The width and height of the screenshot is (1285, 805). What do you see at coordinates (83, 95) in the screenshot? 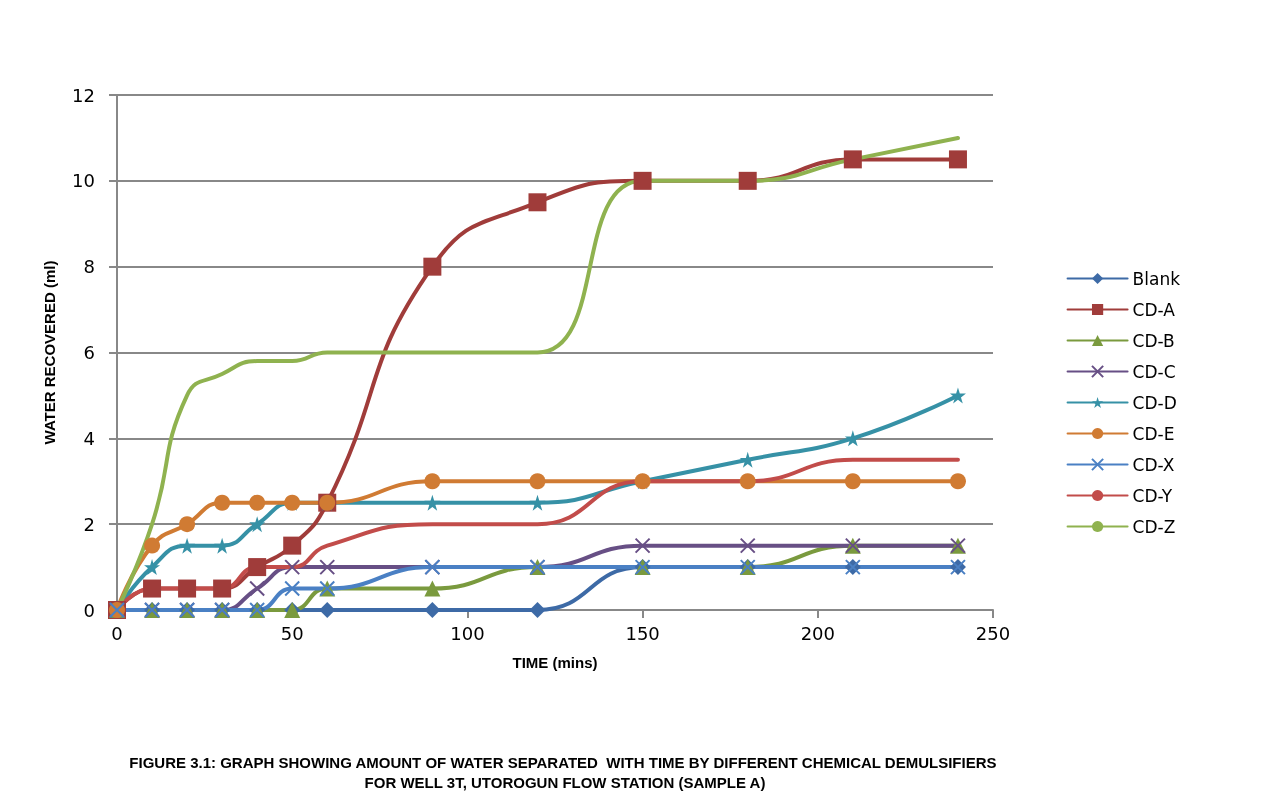
I see `y-tick-label: 12` at bounding box center [83, 95].